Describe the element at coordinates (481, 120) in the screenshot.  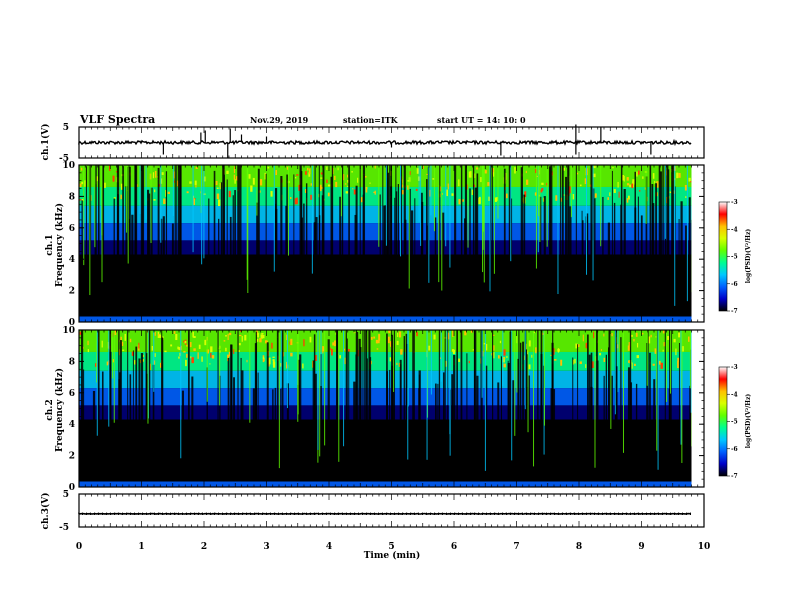
I see `start-time-label: start UT = 14: 10: 0` at that location.